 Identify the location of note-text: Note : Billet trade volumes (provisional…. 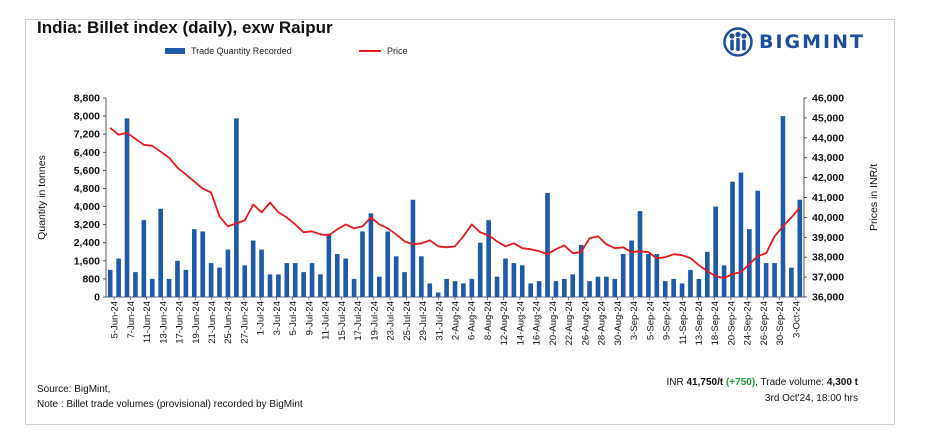
(170, 404).